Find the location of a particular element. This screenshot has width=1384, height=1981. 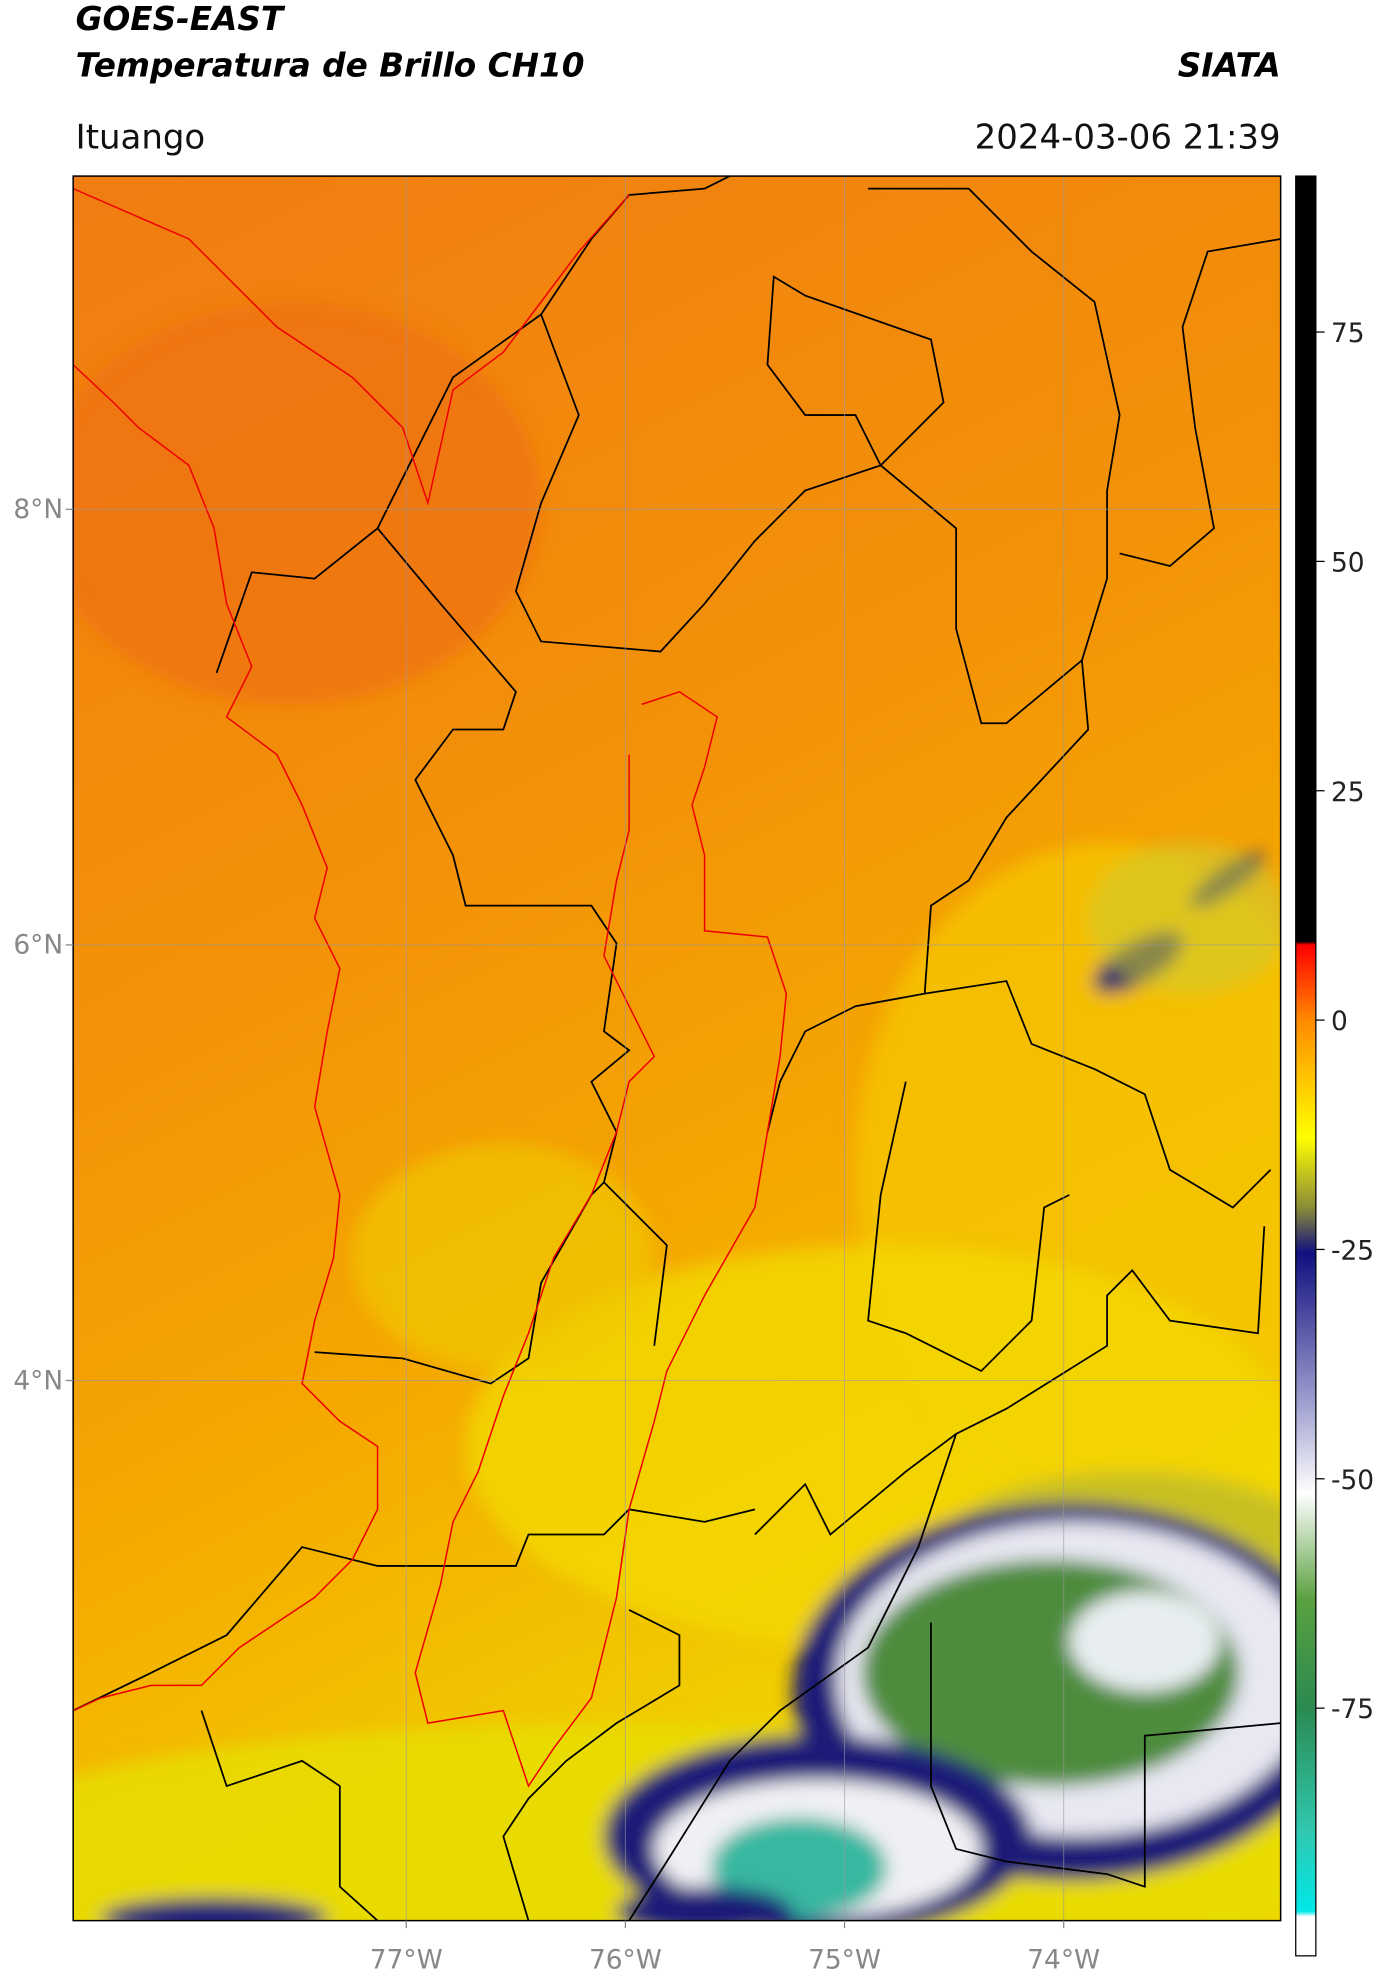

colorbar-label: -25 is located at coordinates (1352, 1251).